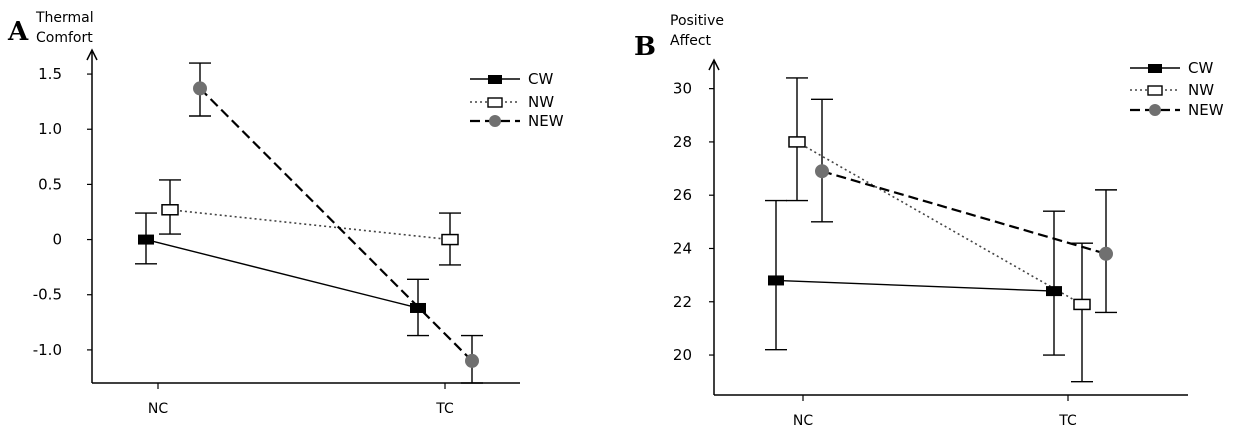 The height and width of the screenshot is (425, 1259). I want to click on y-tick-label: 28, so click(682, 142).